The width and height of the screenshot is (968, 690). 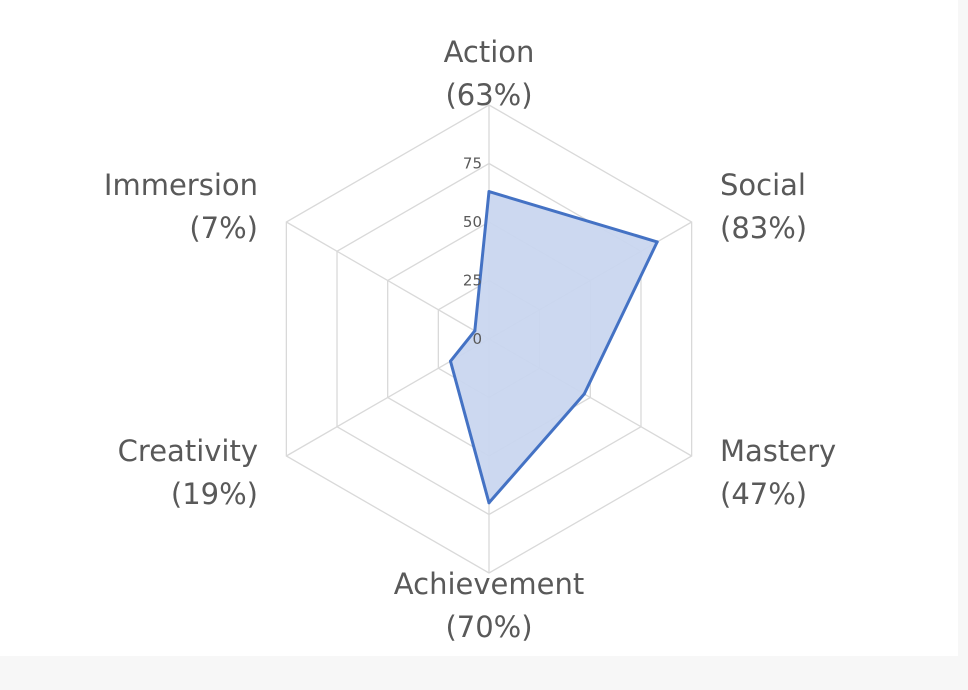 What do you see at coordinates (763, 185) in the screenshot?
I see `category-label-social: Social` at bounding box center [763, 185].